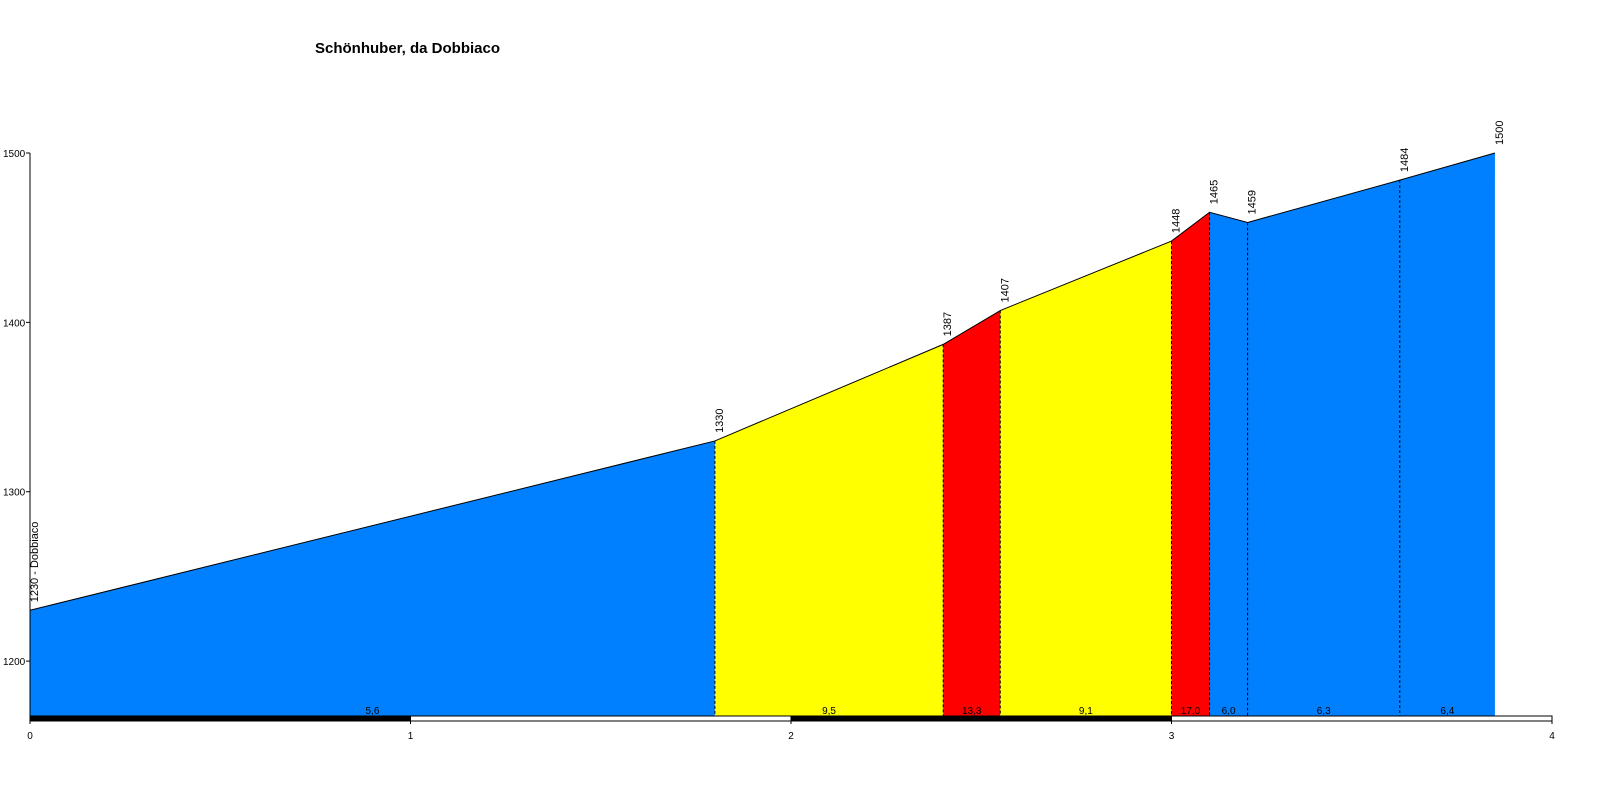 The image size is (1600, 800). Describe the element at coordinates (1405, 160) in the screenshot. I see `elevation-label: 1484` at that location.